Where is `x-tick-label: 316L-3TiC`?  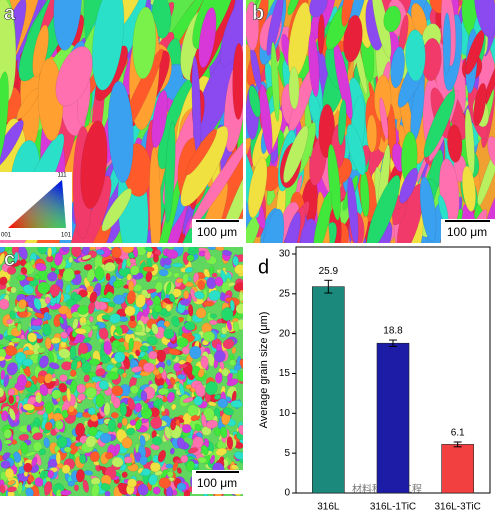 x-tick-label: 316L-3TiC is located at coordinates (458, 507).